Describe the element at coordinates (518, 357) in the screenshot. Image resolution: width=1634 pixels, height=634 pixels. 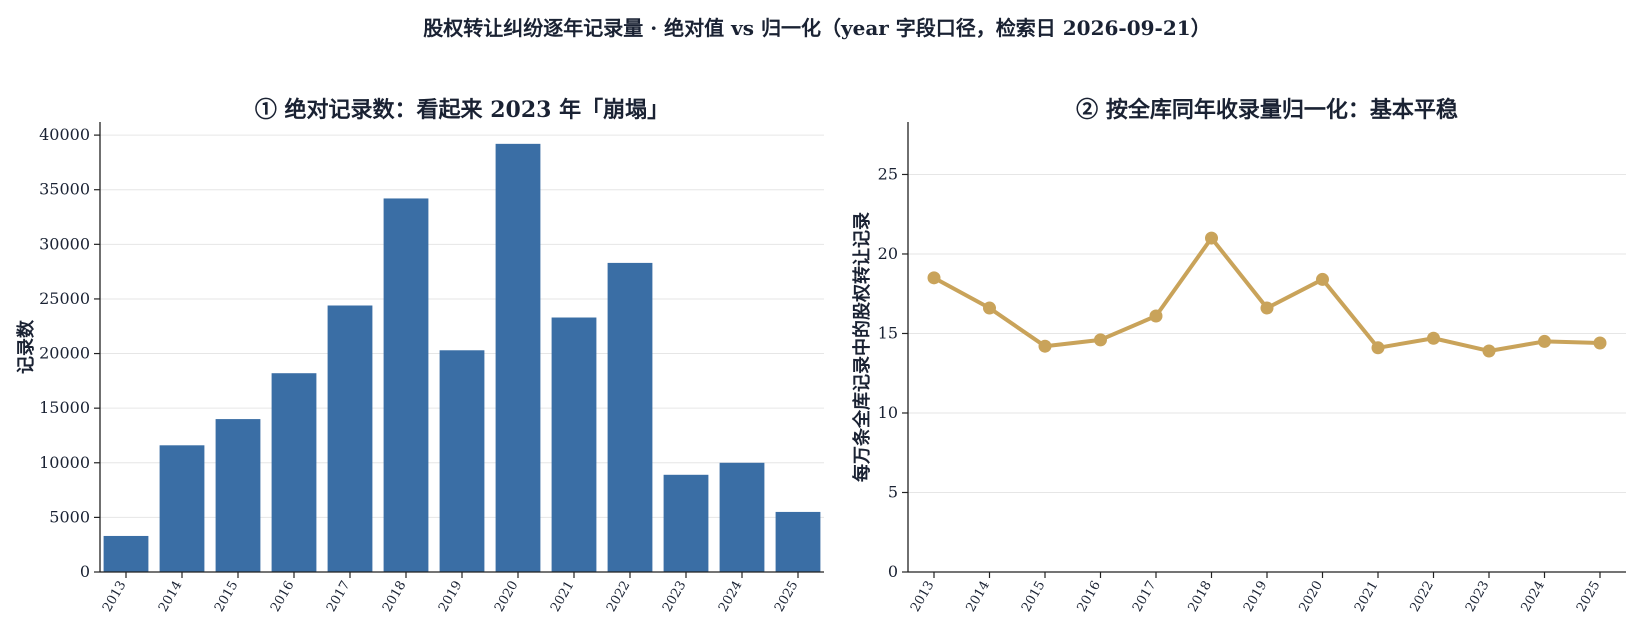
I see `bar-2020` at that location.